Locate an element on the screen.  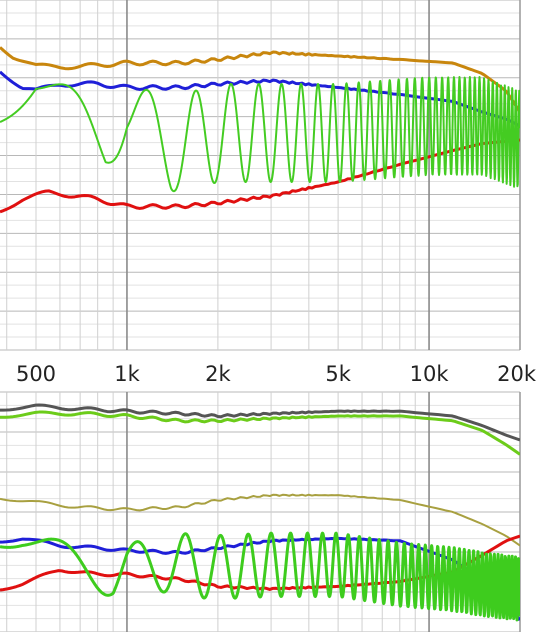
x-tick-label: 2k is located at coordinates (218, 374).